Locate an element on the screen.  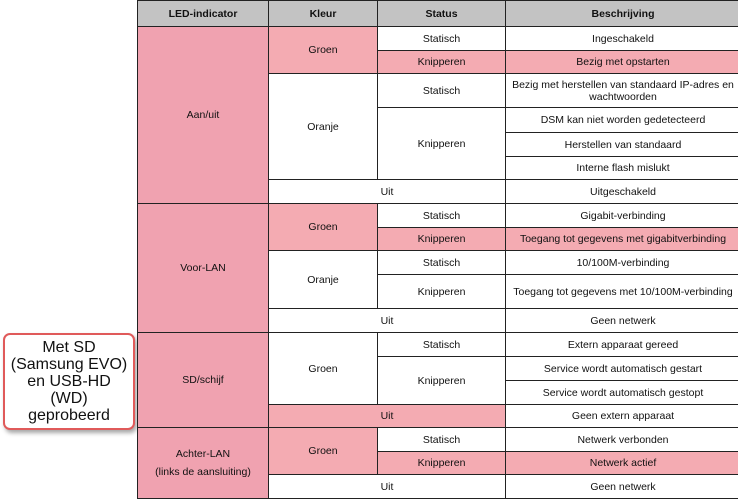
header-led: LED-indicator is located at coordinates (203, 14).